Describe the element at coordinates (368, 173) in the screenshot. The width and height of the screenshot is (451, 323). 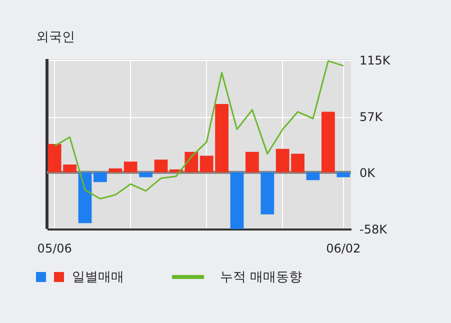
I see `y-tick-label: 0K` at that location.